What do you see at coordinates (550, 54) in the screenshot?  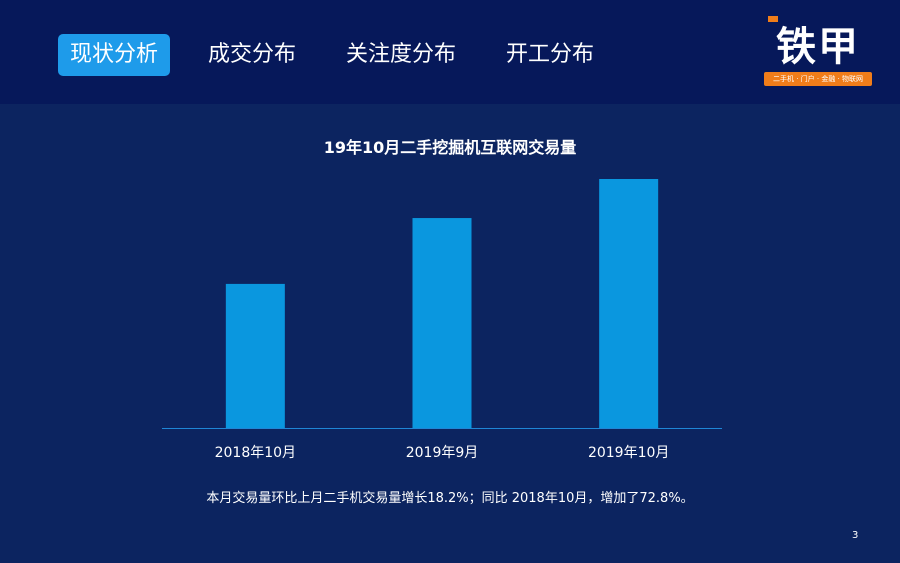 I see `tab-operation-distribution: 开工分布` at bounding box center [550, 54].